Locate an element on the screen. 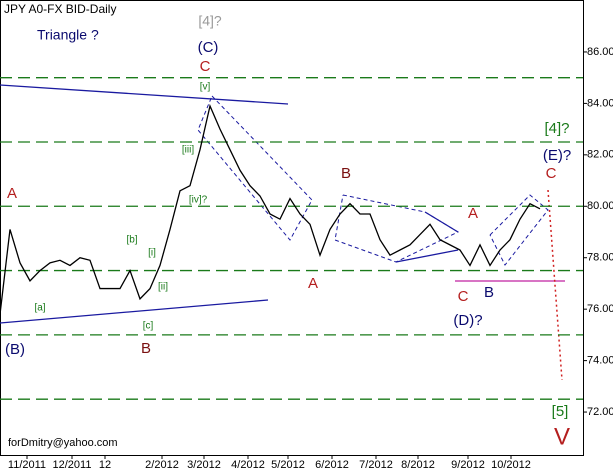 The width and height of the screenshot is (613, 472). y-tick-label: 86.00 is located at coordinates (600, 52).